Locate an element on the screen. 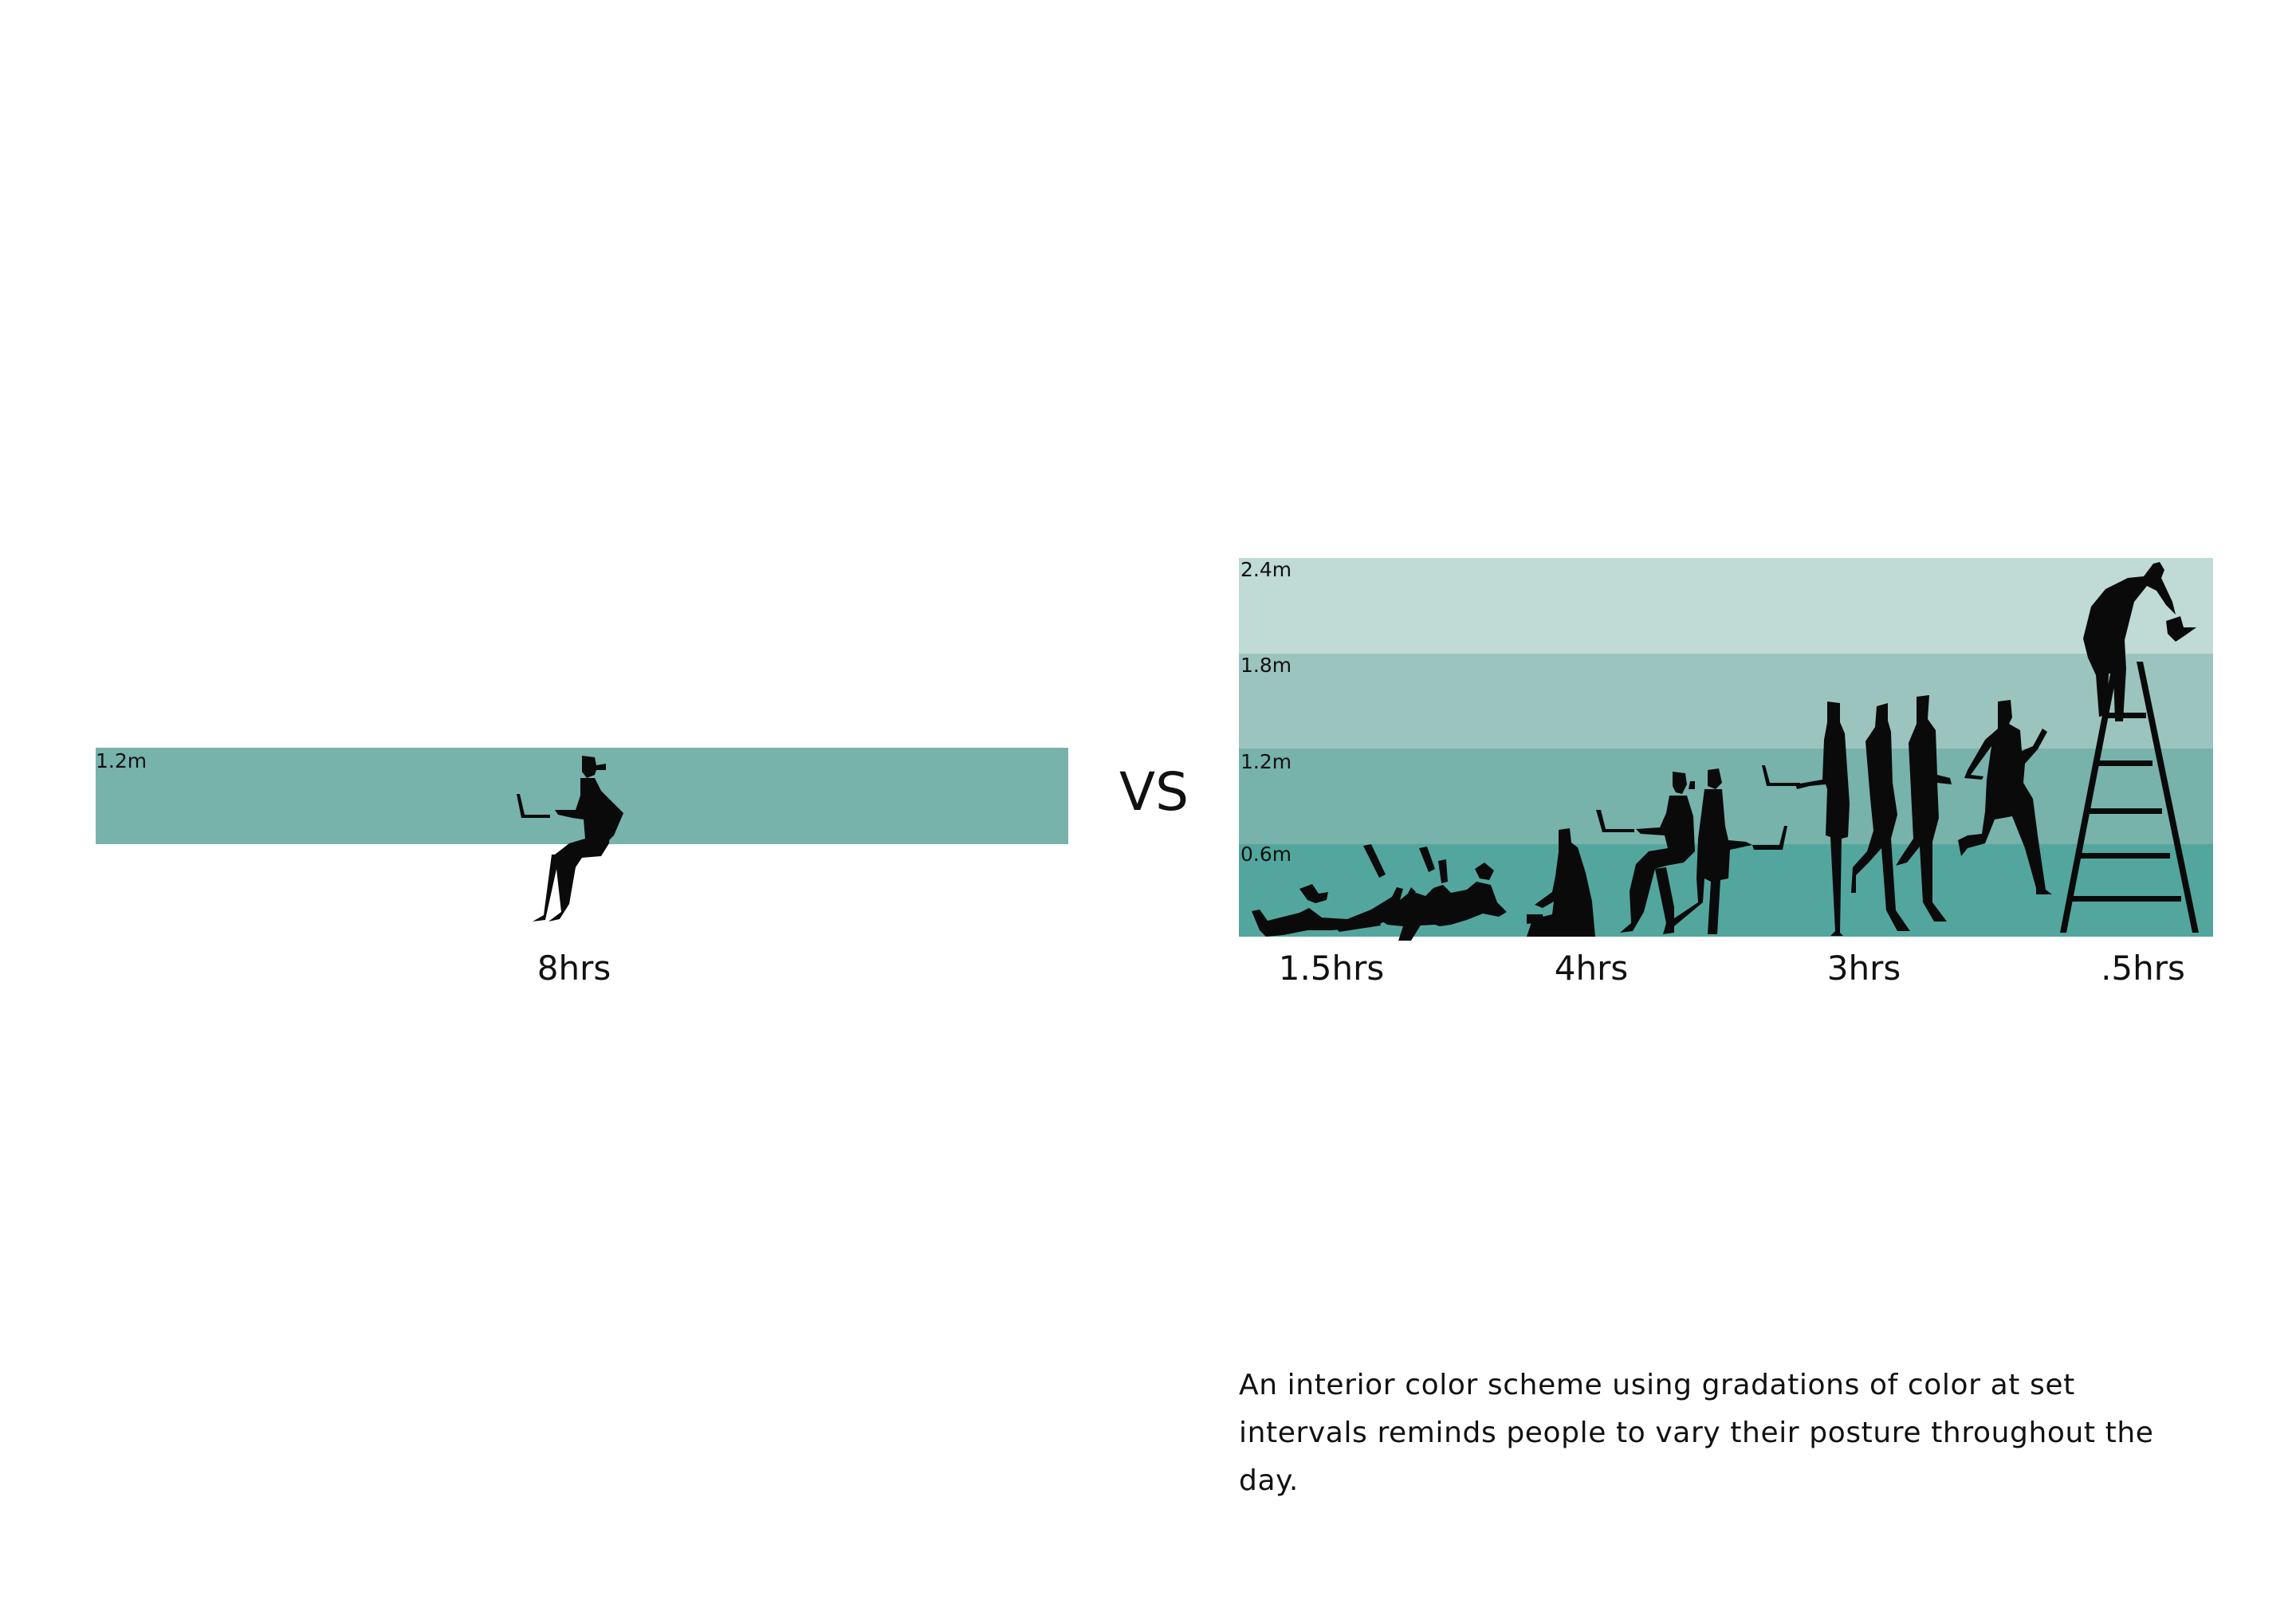 The height and width of the screenshot is (1623, 2296). duration-label-0-5hrs: .5hrs is located at coordinates (2143, 968).